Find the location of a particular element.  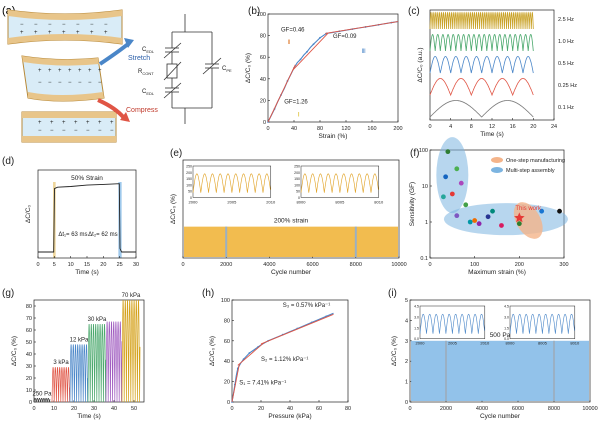

x-tick-label: 4000 is located at coordinates (269, 265).